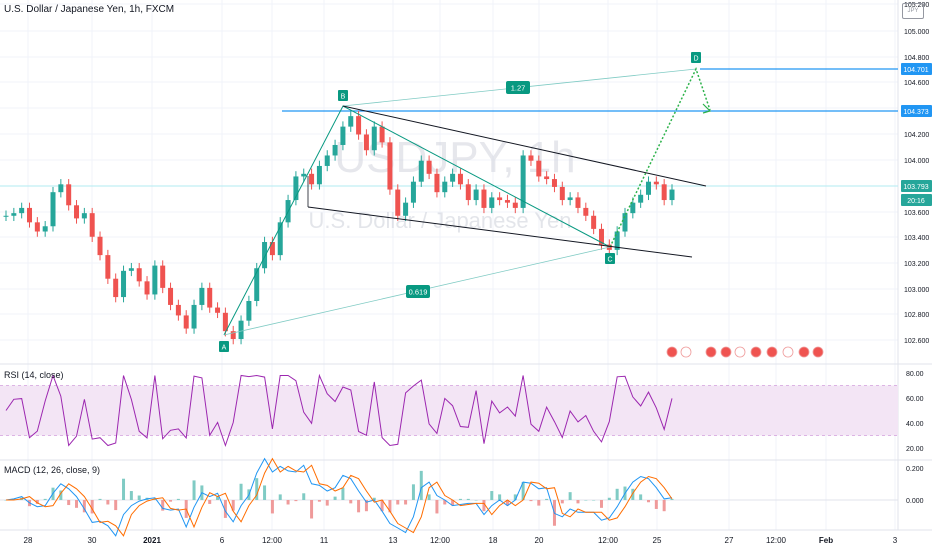 The height and width of the screenshot is (550, 932). What do you see at coordinates (507, 181) in the screenshot?
I see `descending-channel` at bounding box center [507, 181].